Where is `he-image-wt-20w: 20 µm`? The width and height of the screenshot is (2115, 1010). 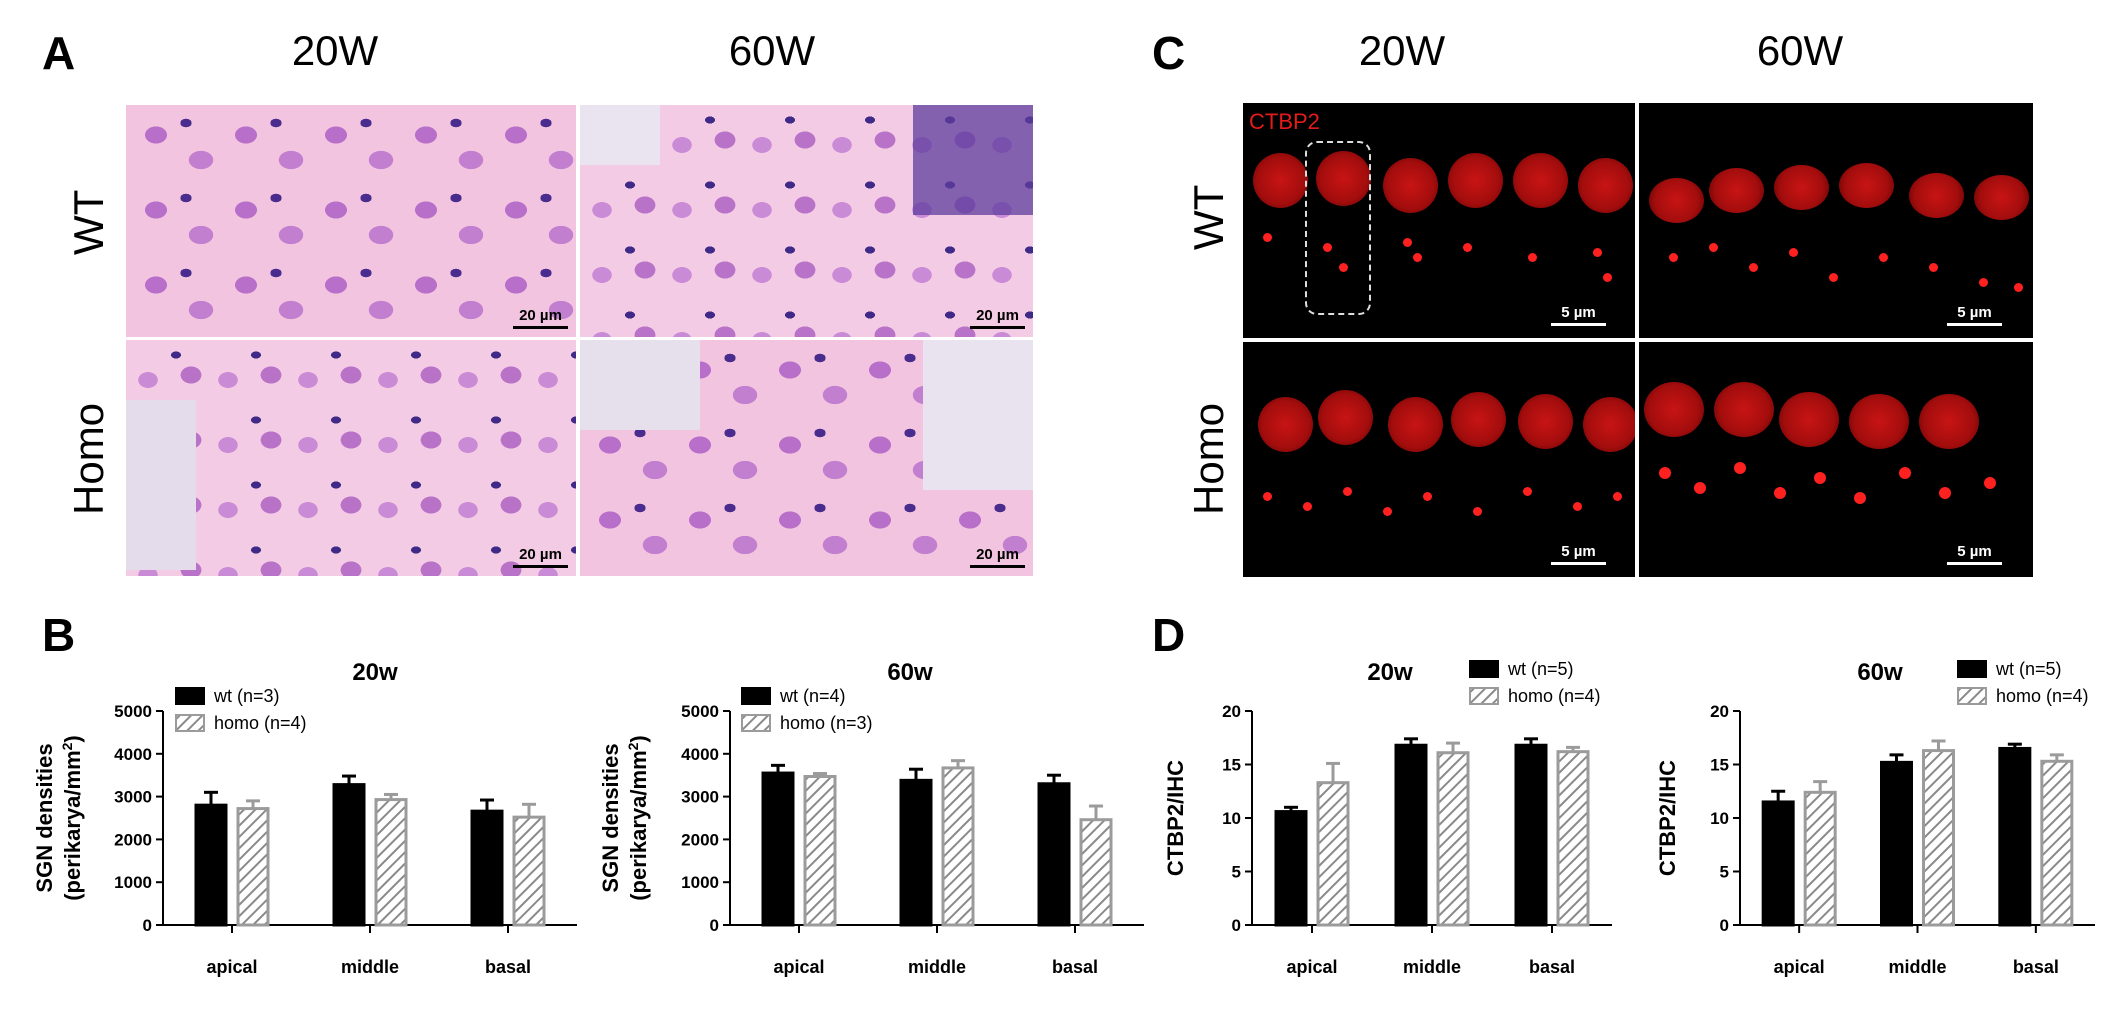 he-image-wt-20w: 20 µm is located at coordinates (351, 221).